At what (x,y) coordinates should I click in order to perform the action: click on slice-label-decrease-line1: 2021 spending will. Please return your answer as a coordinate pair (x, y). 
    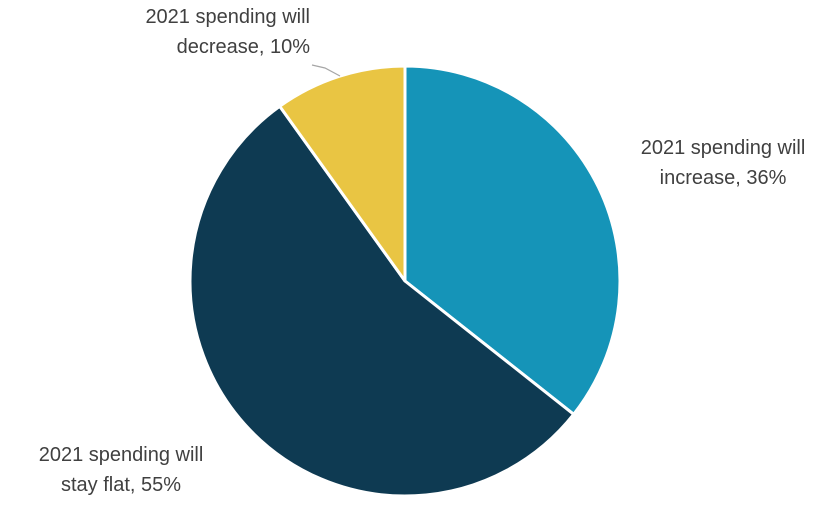
    Looking at the image, I should click on (227, 17).